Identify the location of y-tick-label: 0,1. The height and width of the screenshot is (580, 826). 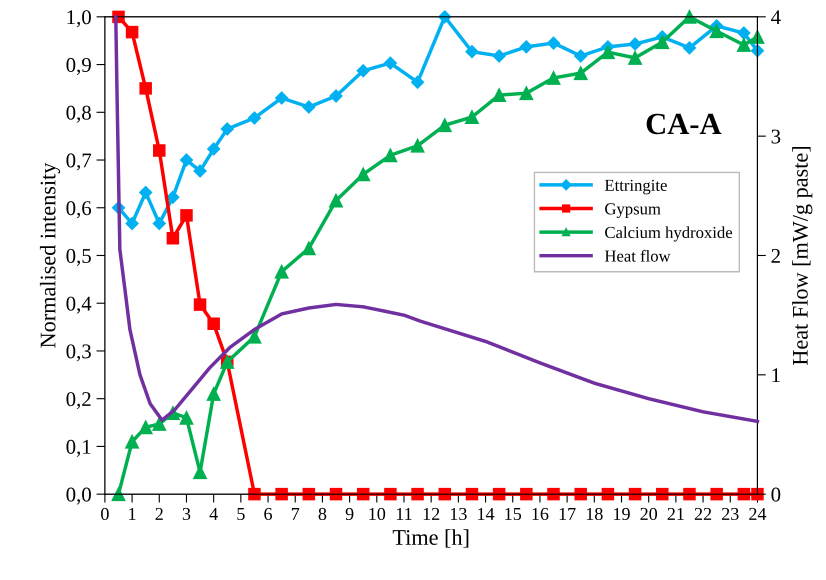
(78, 448).